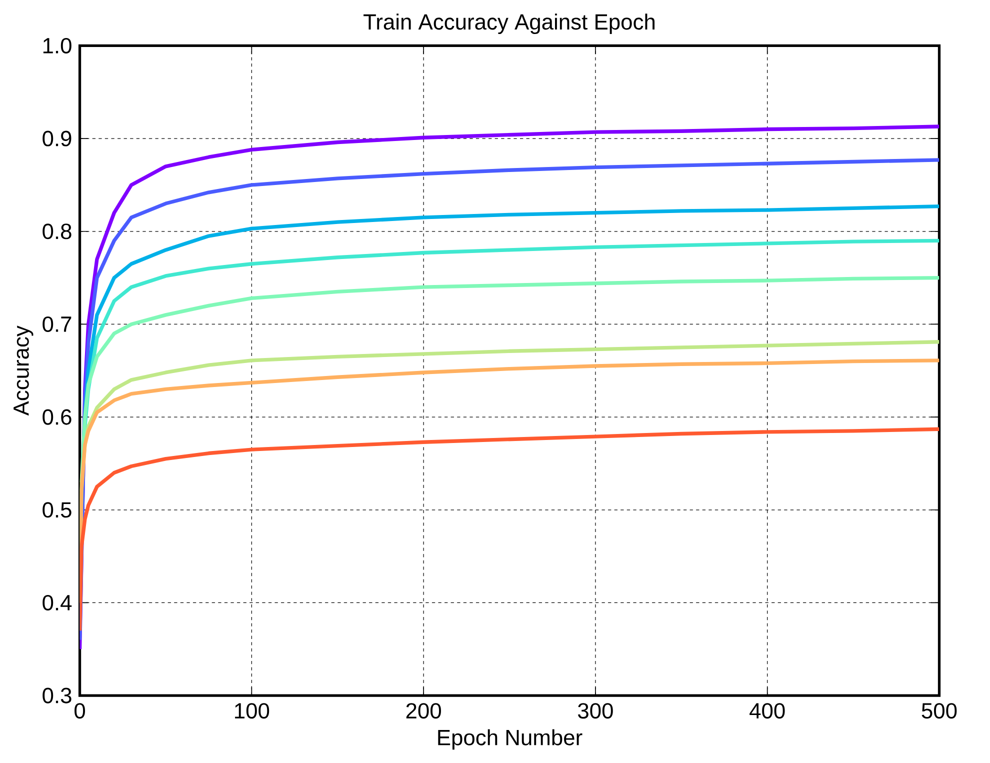 The height and width of the screenshot is (763, 990). I want to click on y-tick-label: 0.7, so click(57, 324).